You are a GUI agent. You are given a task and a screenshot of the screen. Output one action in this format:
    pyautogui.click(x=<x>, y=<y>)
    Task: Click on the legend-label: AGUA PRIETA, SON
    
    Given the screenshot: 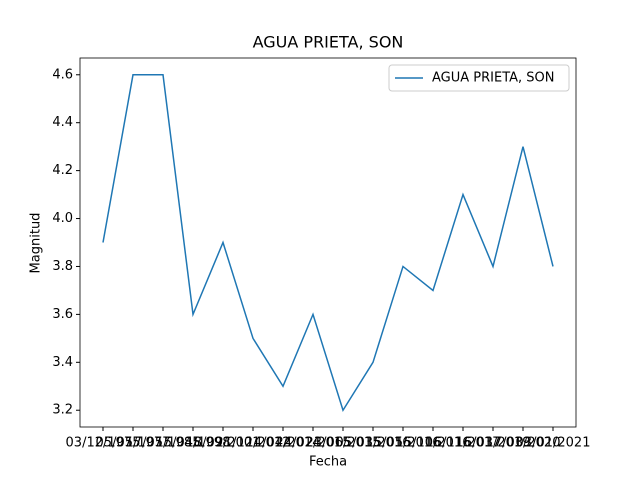 What is the action you would take?
    pyautogui.click(x=493, y=78)
    